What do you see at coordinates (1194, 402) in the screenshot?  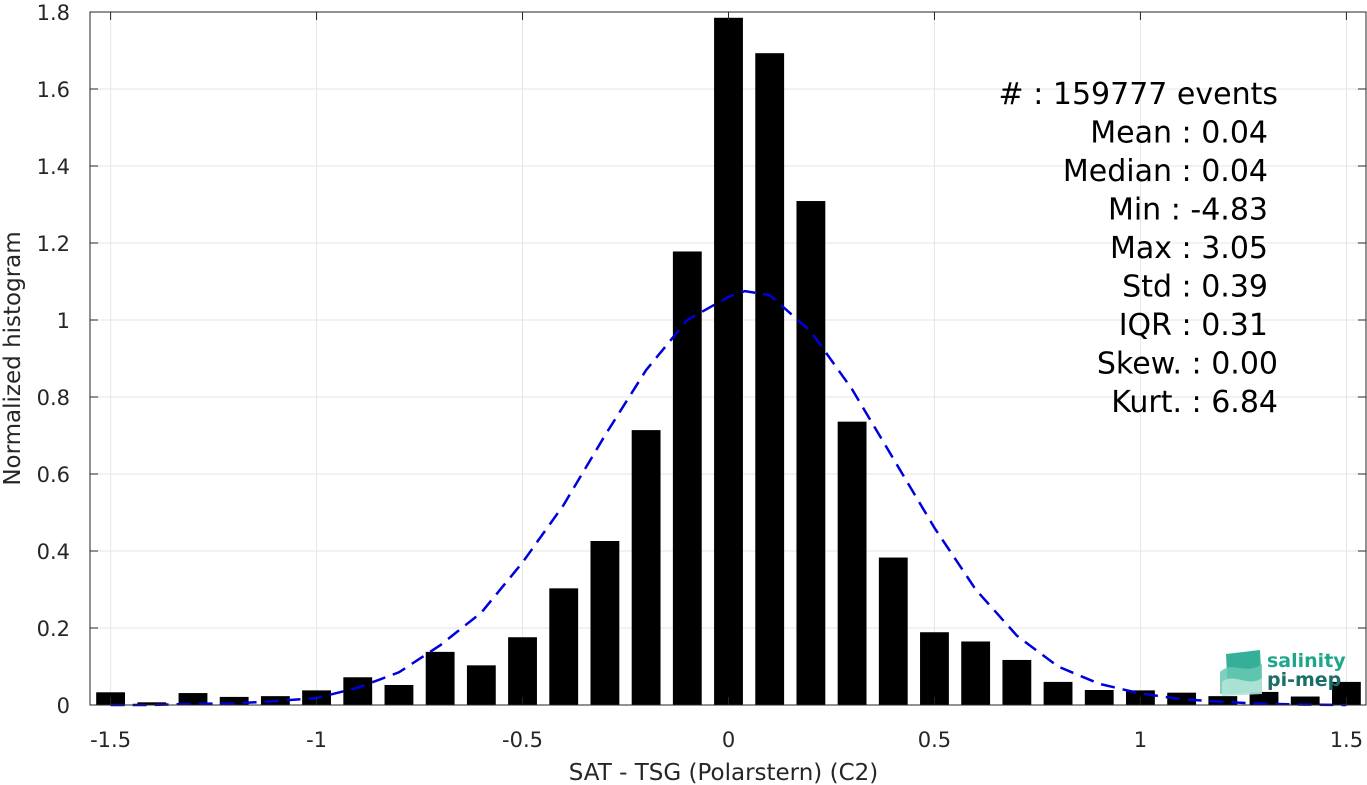 I see `stat-line: Kurt. : 6.84` at bounding box center [1194, 402].